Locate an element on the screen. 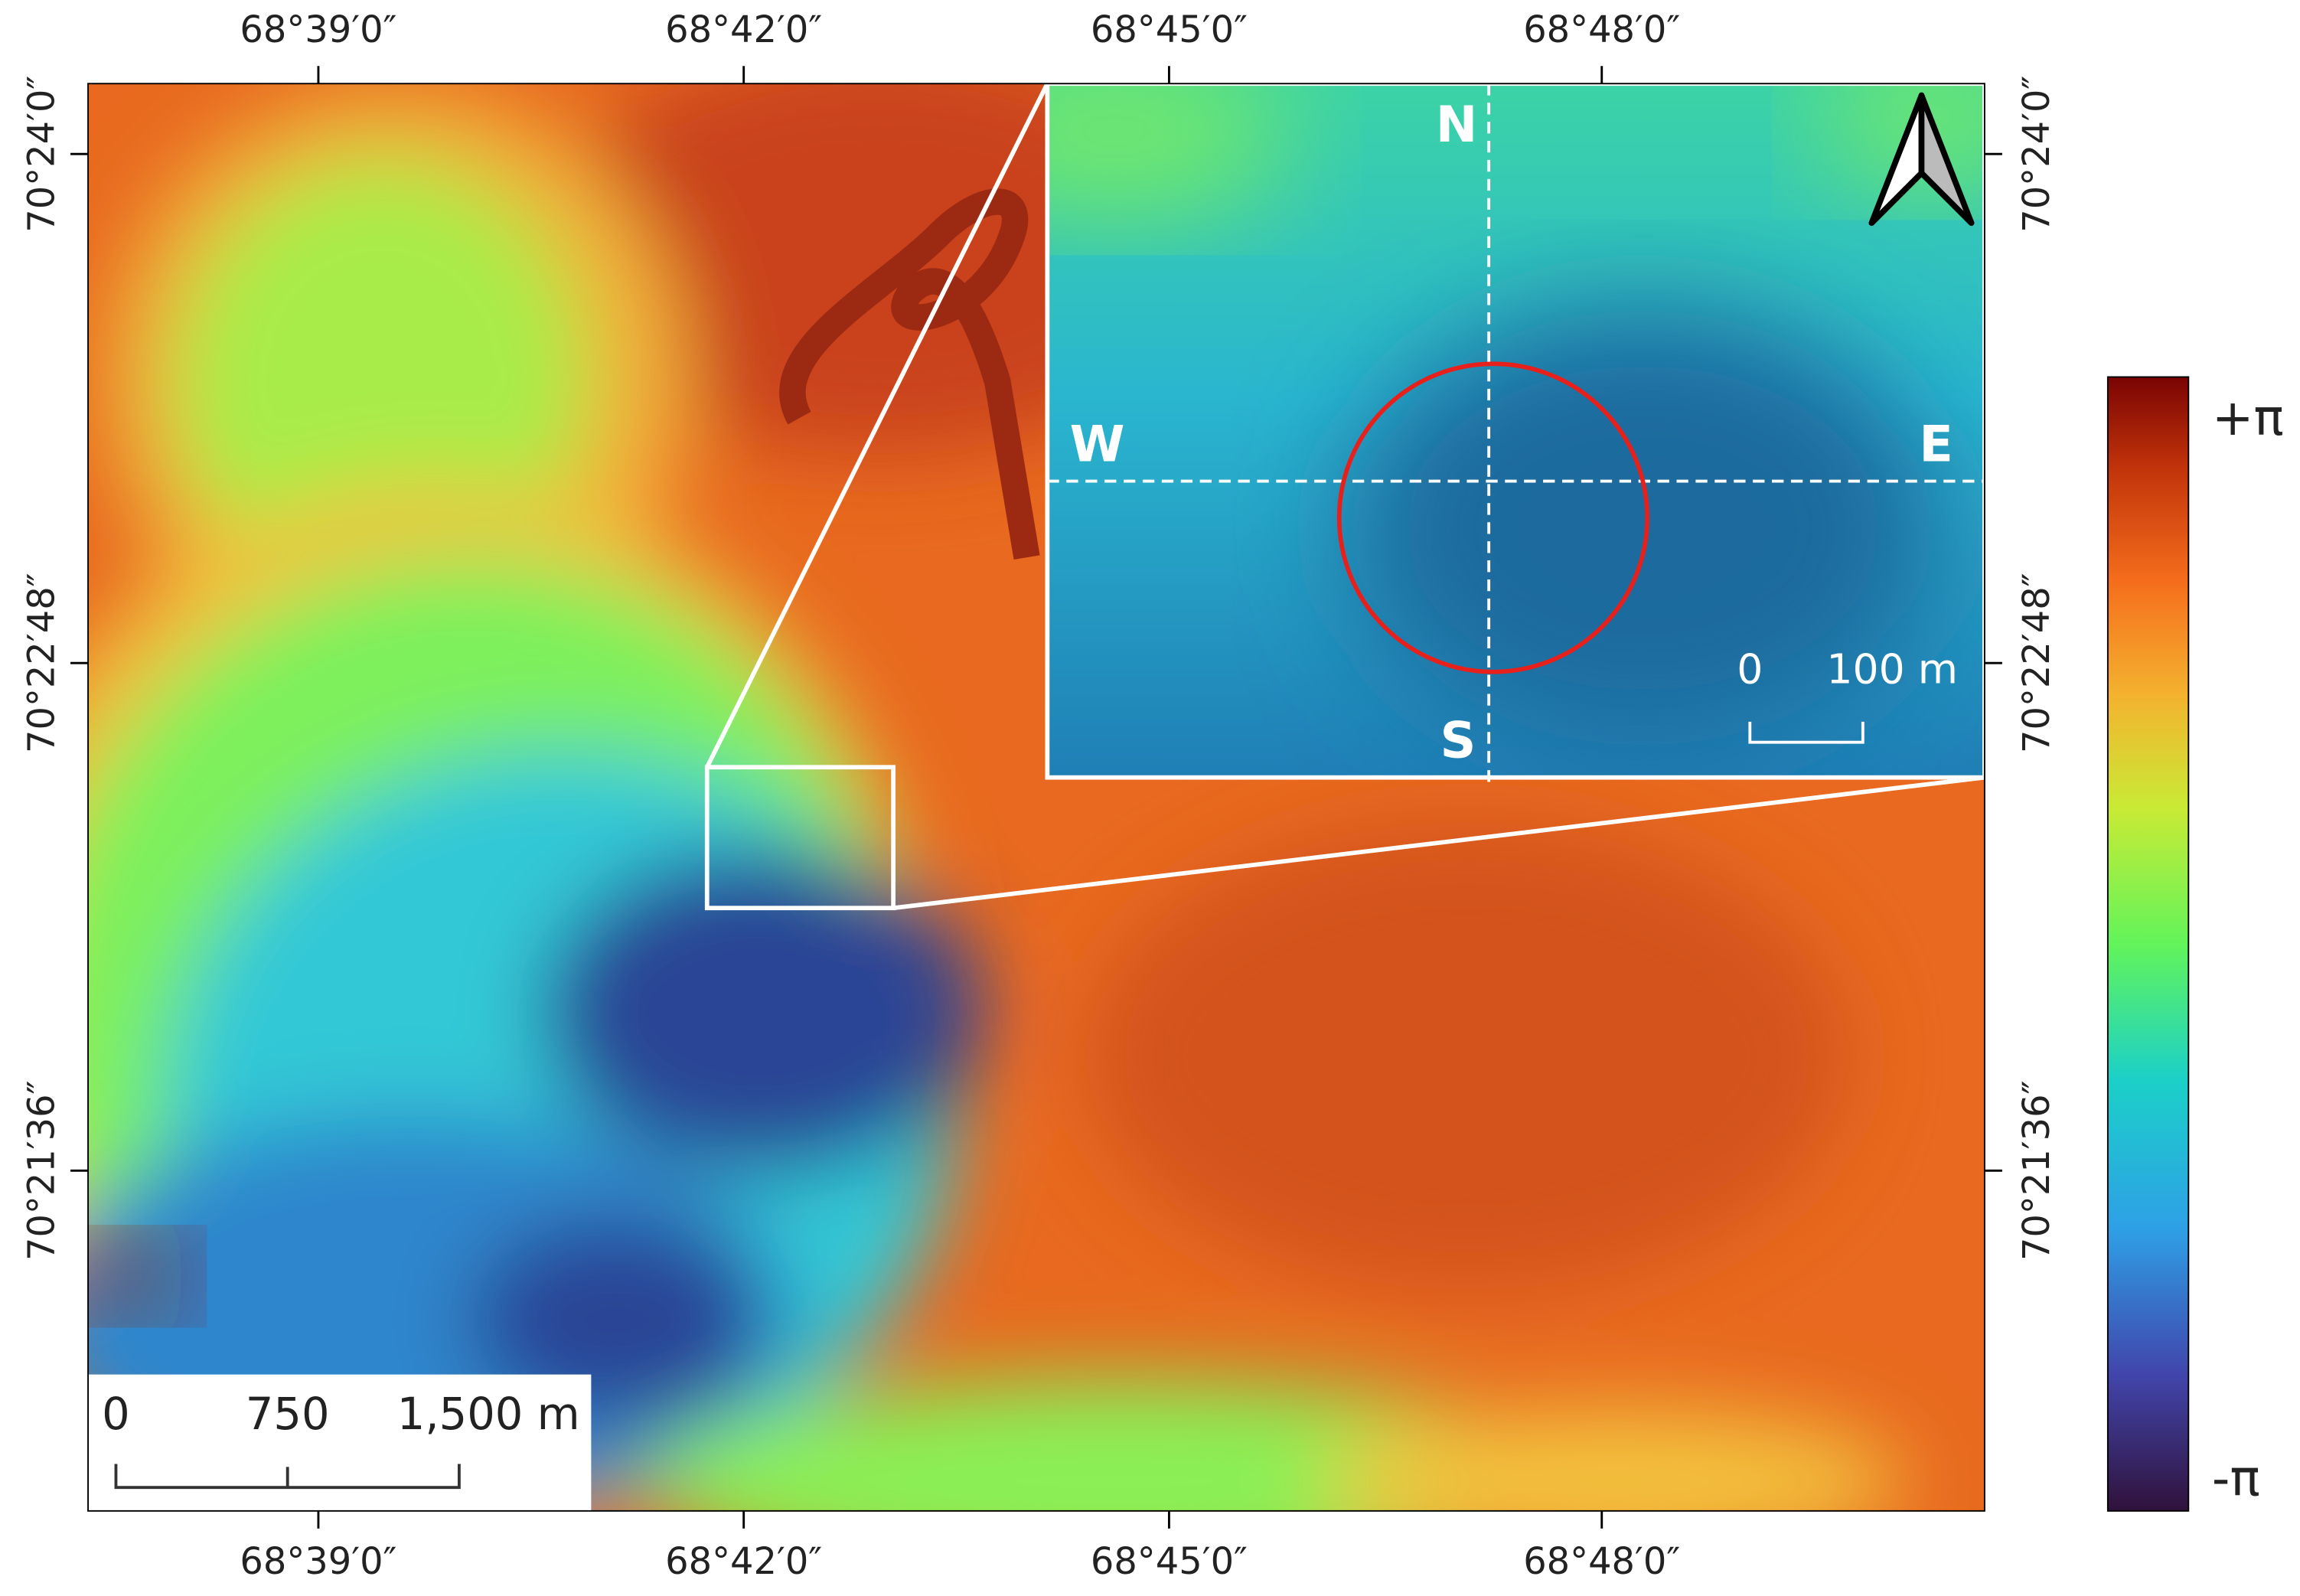 This screenshot has width=2300, height=1596. inset-scale-label: 0 is located at coordinates (1750, 669).